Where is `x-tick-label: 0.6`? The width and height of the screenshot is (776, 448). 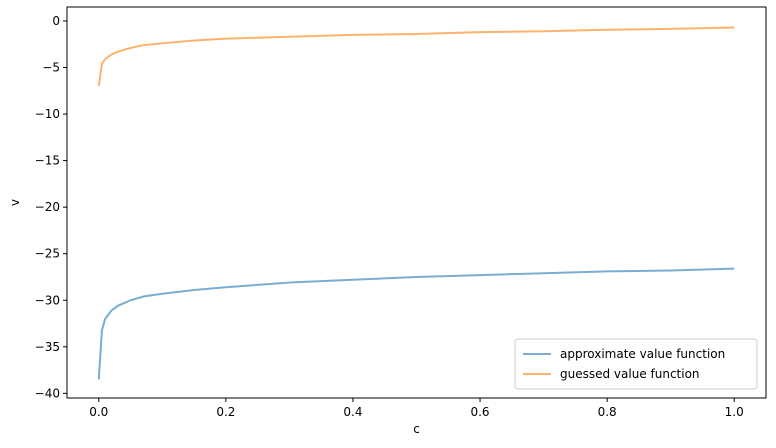
x-tick-label: 0.6 is located at coordinates (479, 412).